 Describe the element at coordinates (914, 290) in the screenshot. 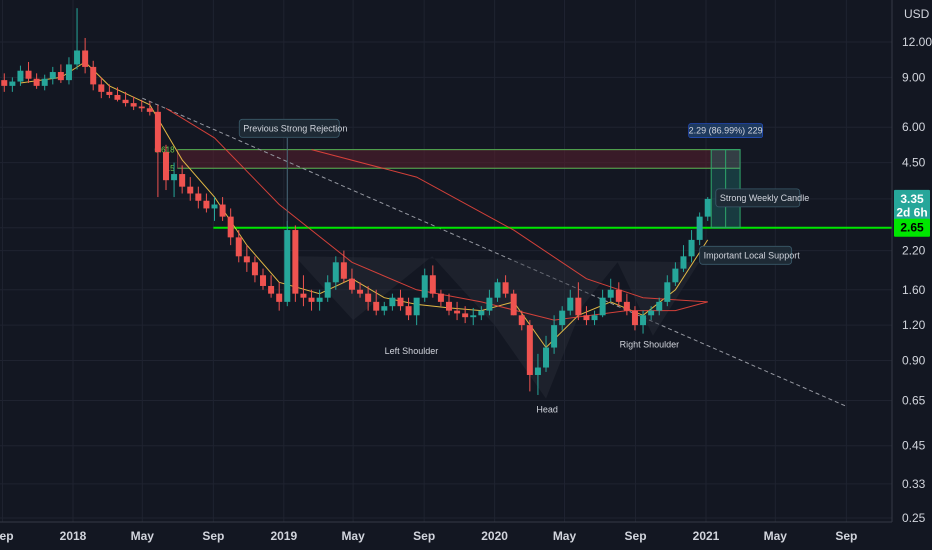

I see `price-tick: 1.60` at that location.